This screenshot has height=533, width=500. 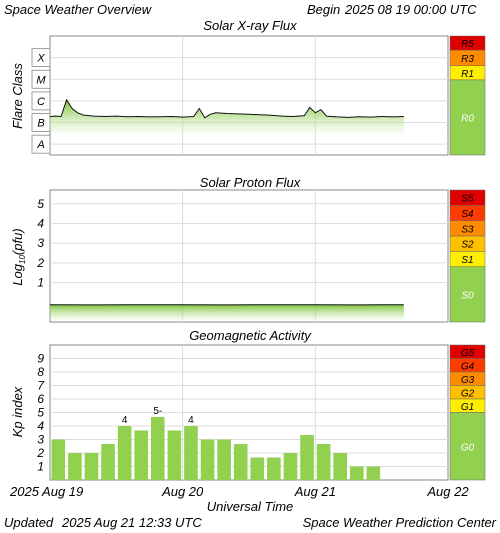 I want to click on geomag-scale-band-g0, so click(x=467, y=446).